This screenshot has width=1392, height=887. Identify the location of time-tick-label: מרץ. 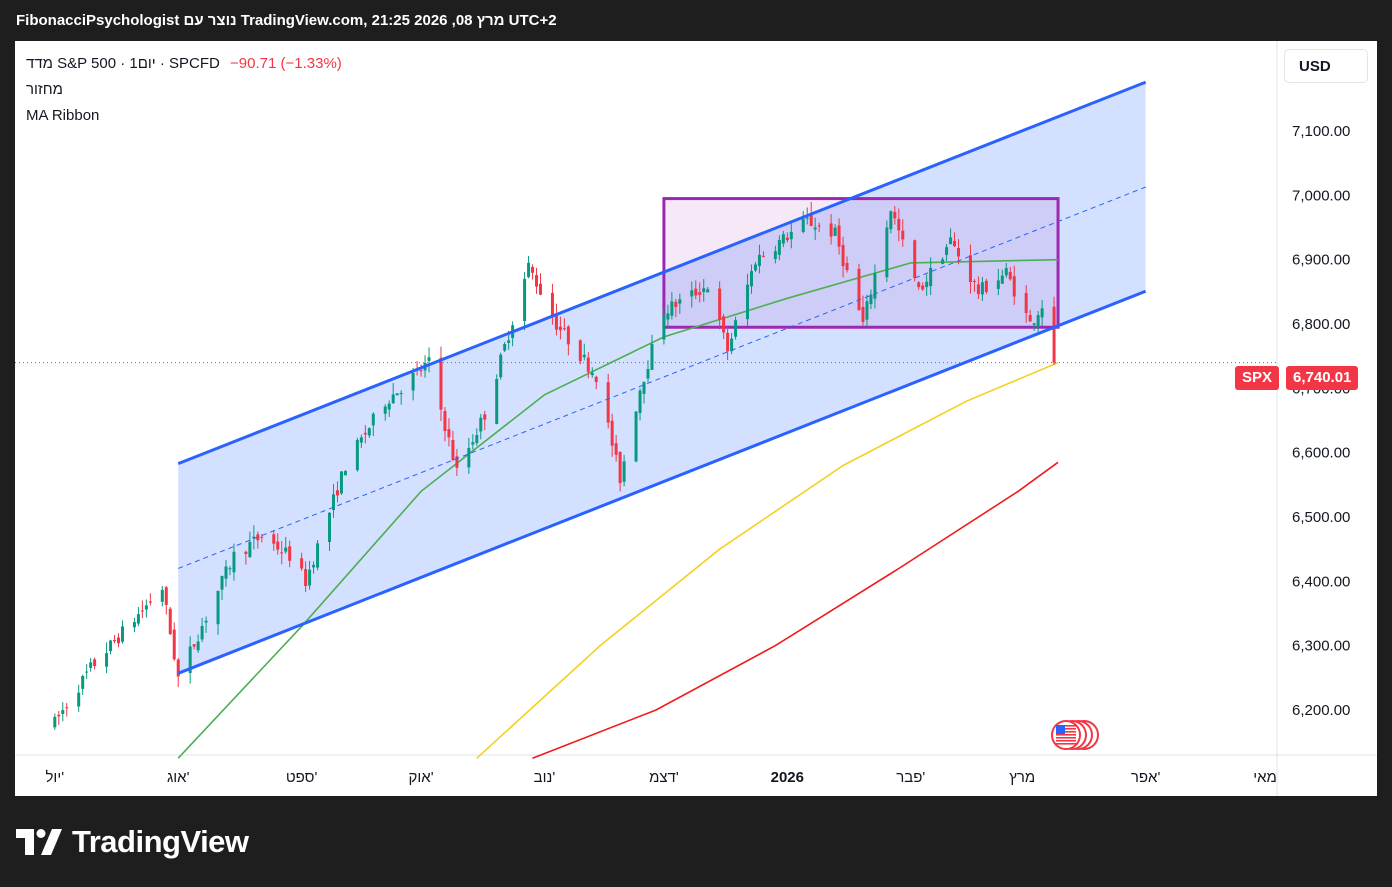
(1022, 777).